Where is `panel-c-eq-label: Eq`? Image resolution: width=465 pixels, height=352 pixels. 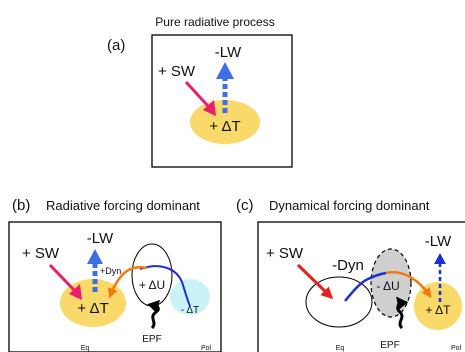
panel-c-eq-label: Eq is located at coordinates (340, 348).